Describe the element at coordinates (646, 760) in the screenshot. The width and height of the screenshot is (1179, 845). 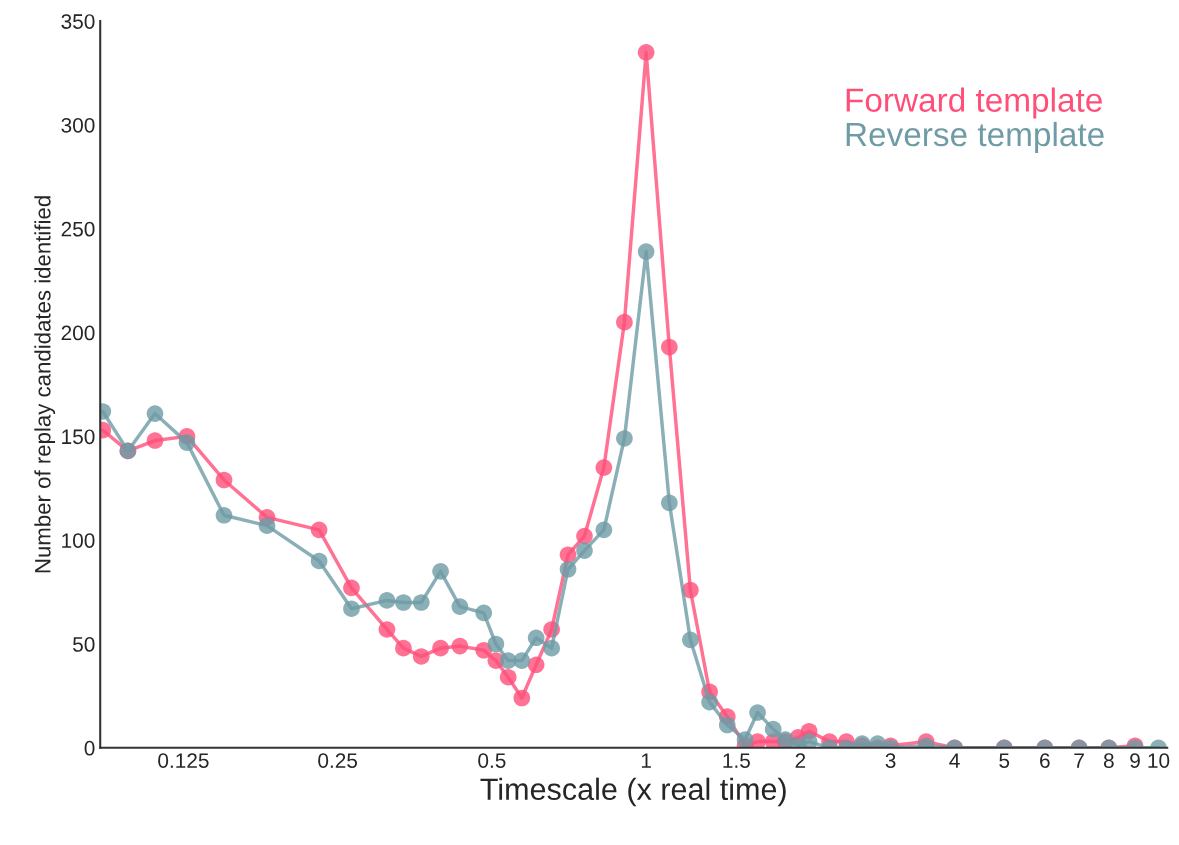
I see `x-tick-label: 1` at that location.